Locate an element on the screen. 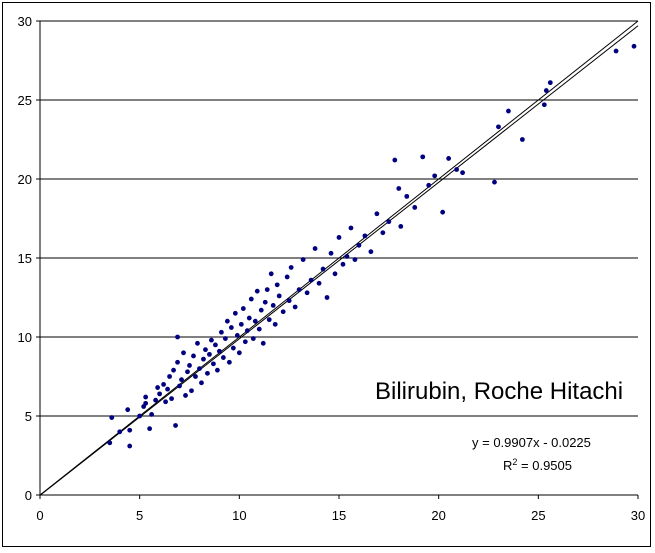  trendline-equation: y = 0.9907x - 0.0225 is located at coordinates (531, 442).